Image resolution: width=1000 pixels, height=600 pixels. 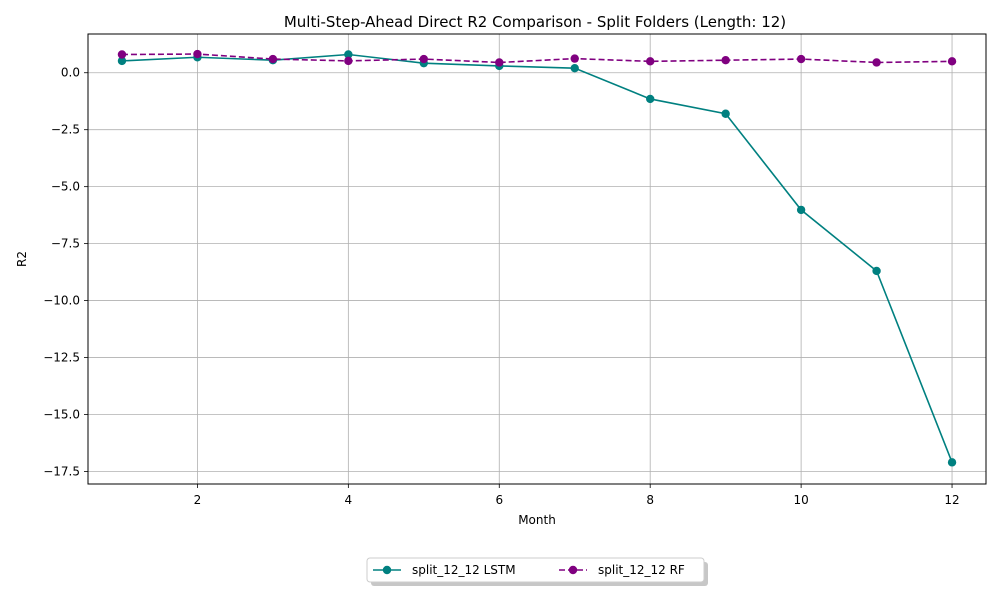 I want to click on legend-box, so click(x=535, y=570).